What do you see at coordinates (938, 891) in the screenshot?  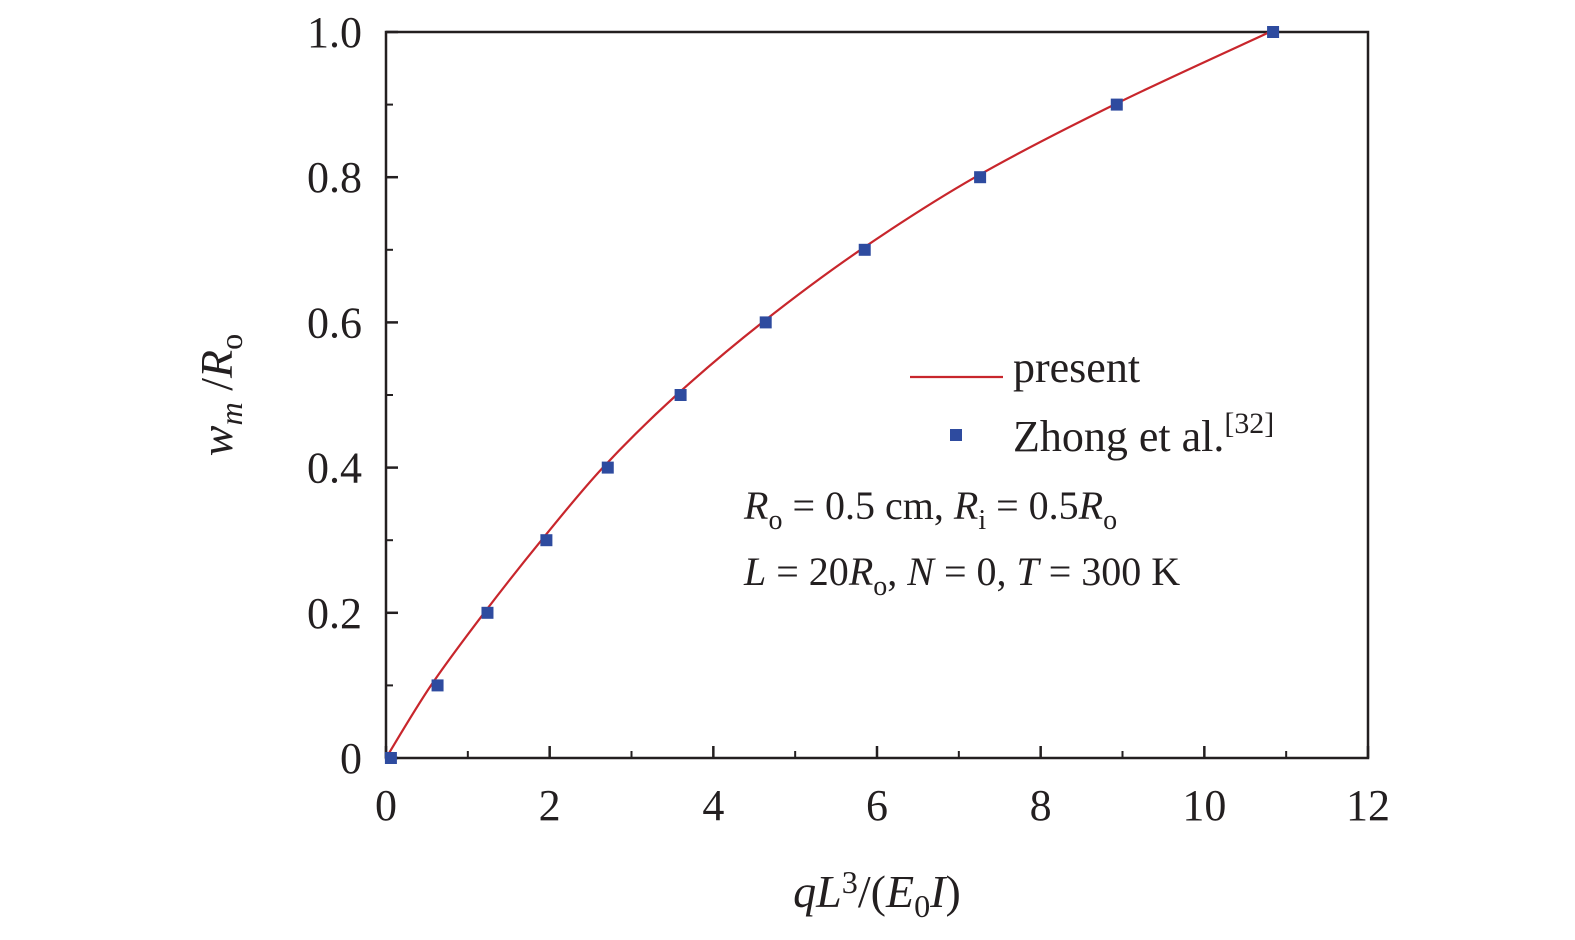 I see `x-axis-label-part: I` at bounding box center [938, 891].